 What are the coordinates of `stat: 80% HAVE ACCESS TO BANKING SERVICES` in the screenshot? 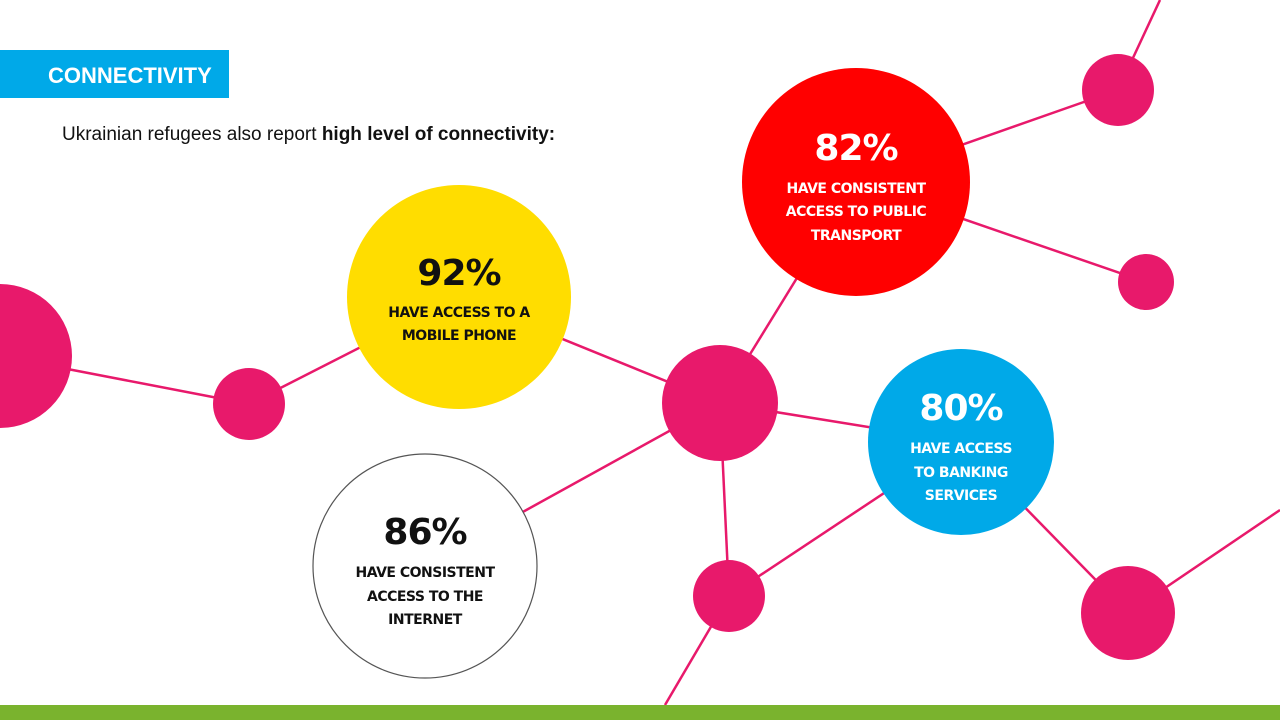 It's located at (961, 446).